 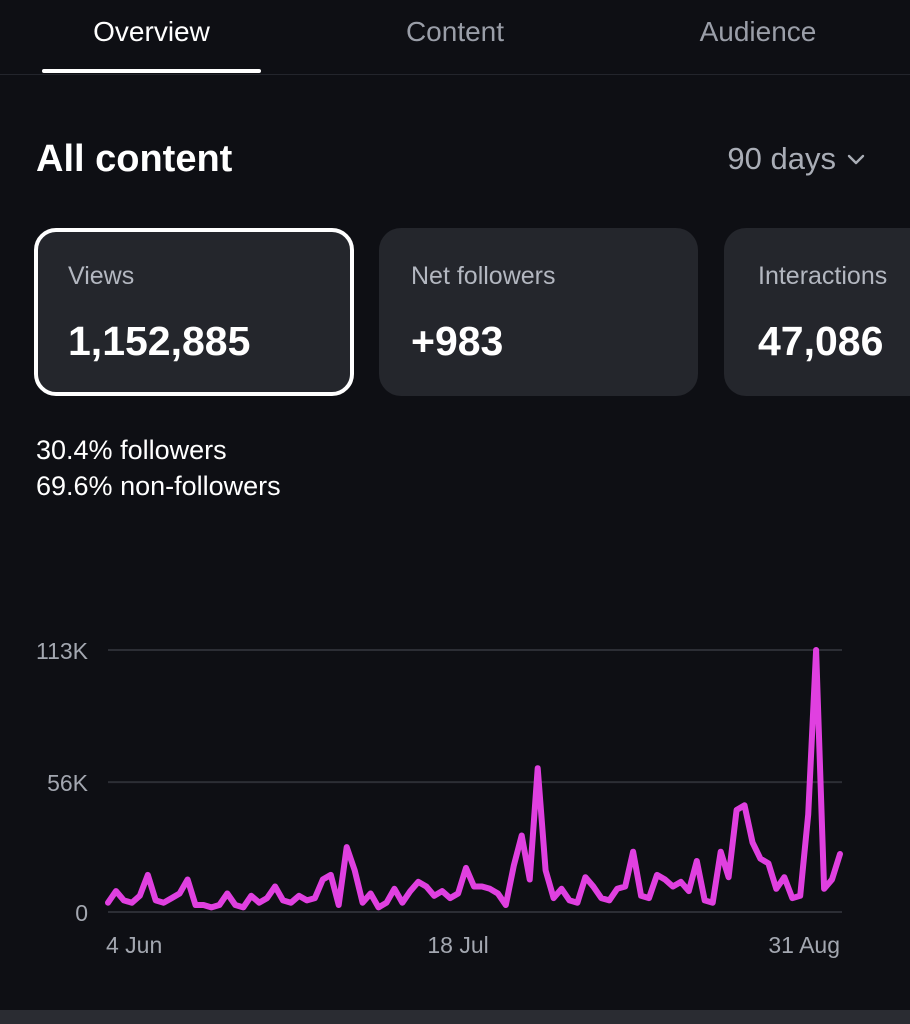 What do you see at coordinates (821, 341) in the screenshot?
I see `metric-value: 47,086` at bounding box center [821, 341].